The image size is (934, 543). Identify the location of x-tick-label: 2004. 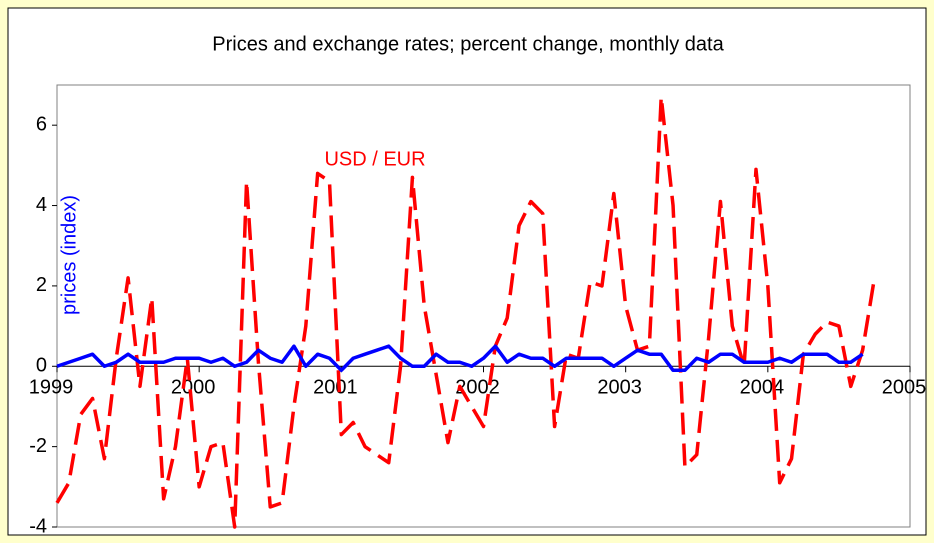
(762, 388).